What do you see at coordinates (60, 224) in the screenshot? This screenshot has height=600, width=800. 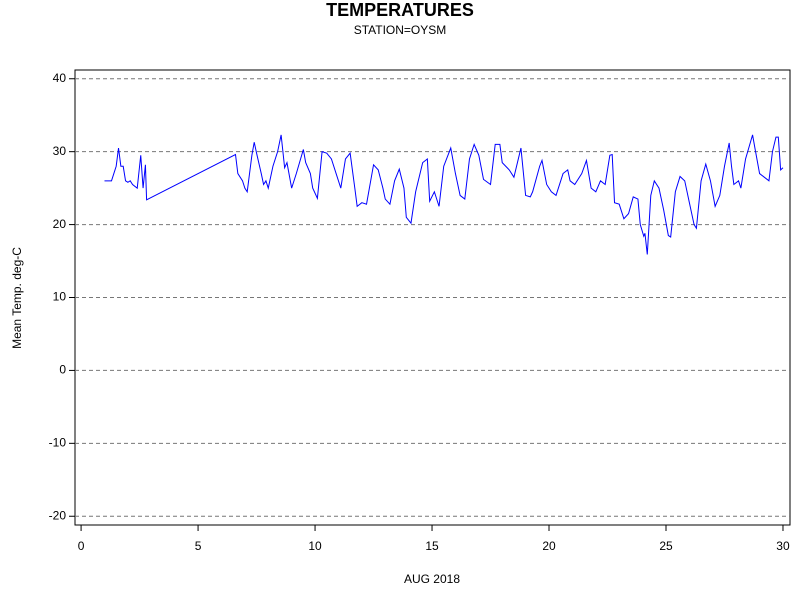 I see `y-tick-label: 20` at bounding box center [60, 224].